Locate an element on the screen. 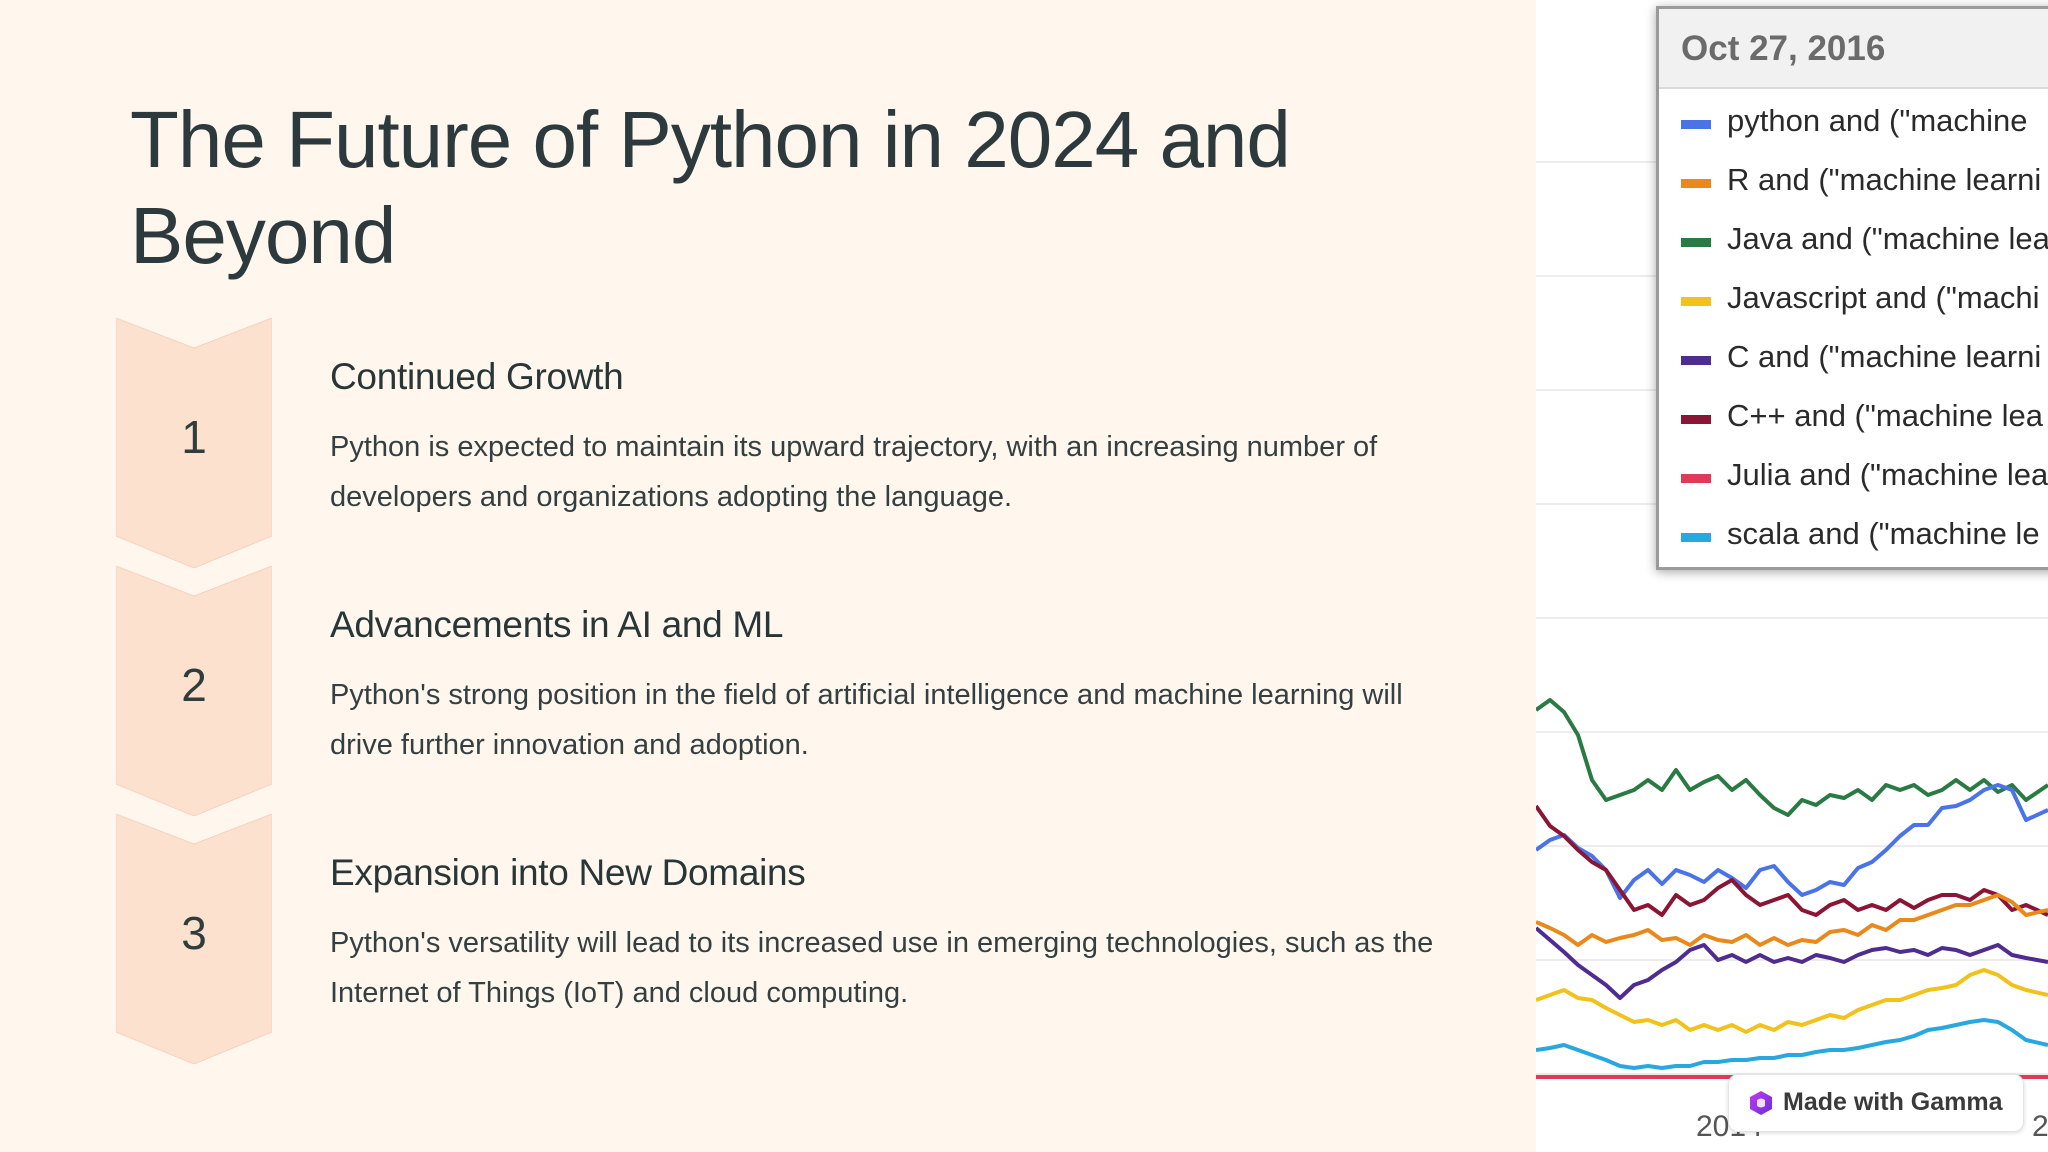  step-1-chevron is located at coordinates (194, 443).